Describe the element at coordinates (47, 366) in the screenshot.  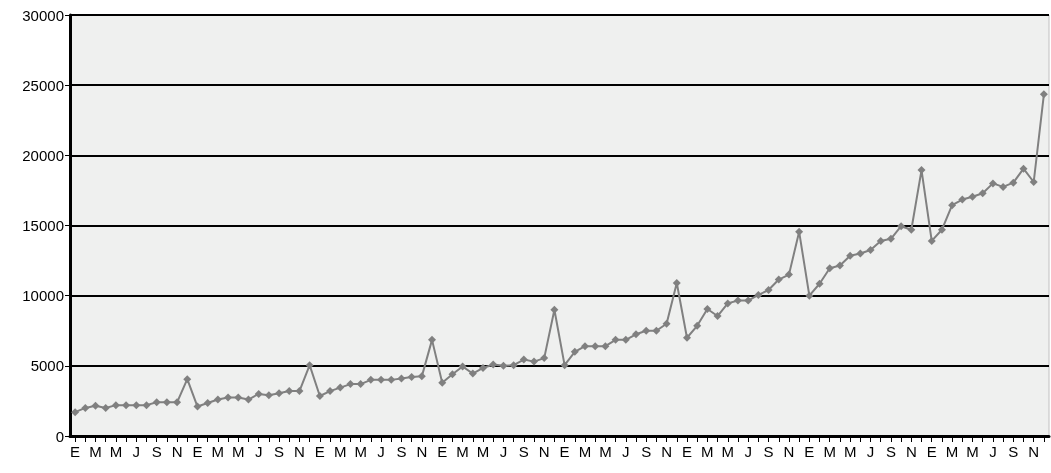
I see `y-tick-label: 5000` at that location.